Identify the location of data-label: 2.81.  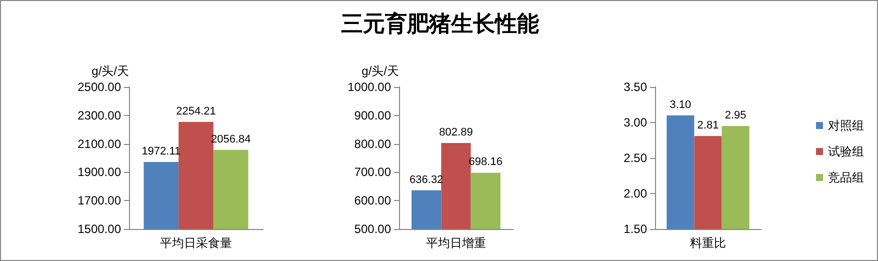
(708, 125).